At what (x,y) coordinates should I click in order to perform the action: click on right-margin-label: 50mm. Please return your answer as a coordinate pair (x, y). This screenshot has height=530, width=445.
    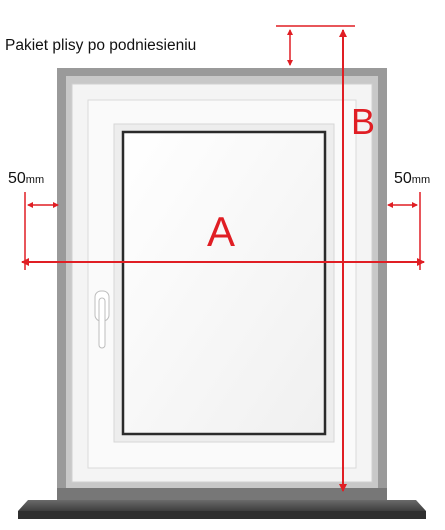
    Looking at the image, I should click on (412, 178).